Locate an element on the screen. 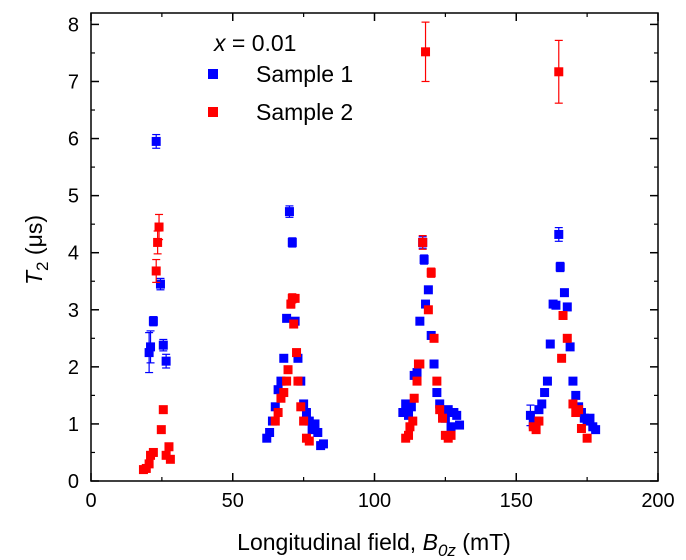 Image resolution: width=686 pixels, height=560 pixels. x-axis-title: Longitudinal field, B0z (mT) is located at coordinates (374, 544).